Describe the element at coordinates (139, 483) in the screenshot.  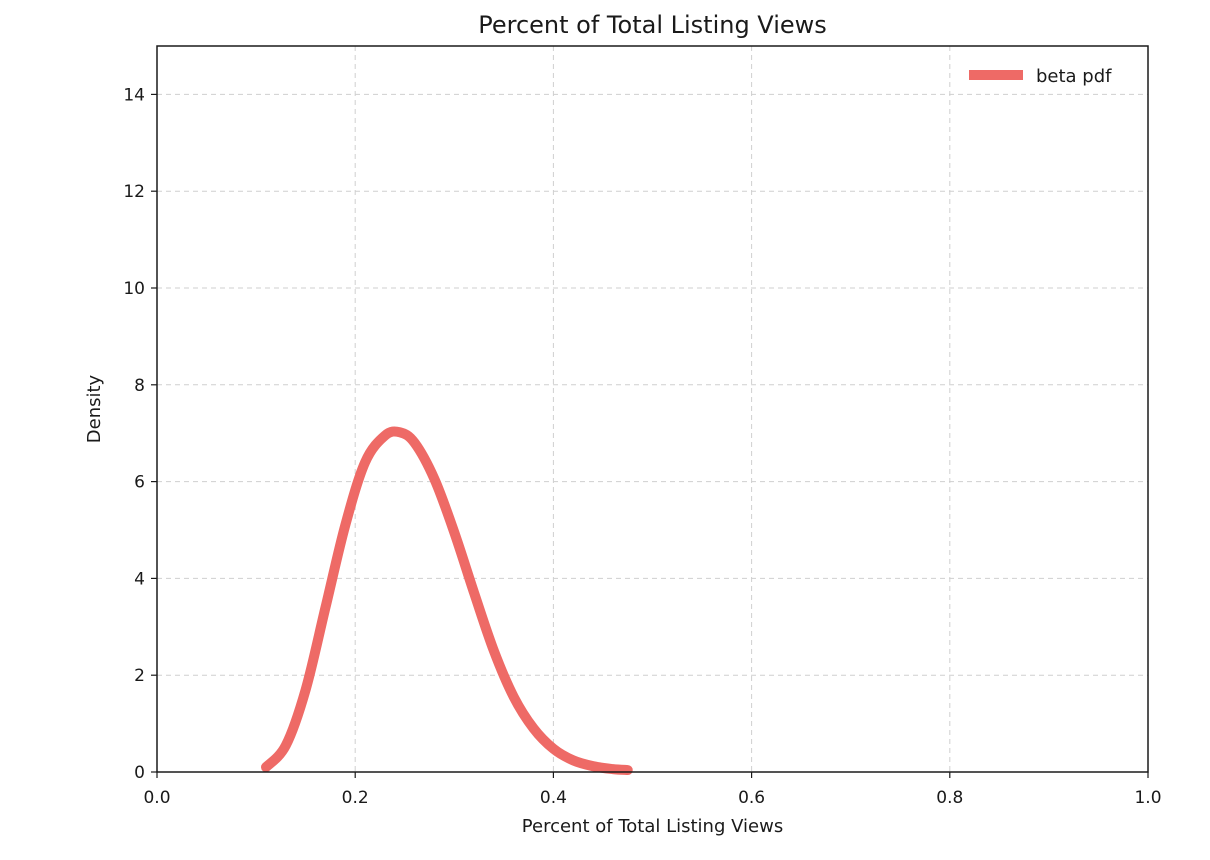
I see `y-tick-label: 6` at that location.